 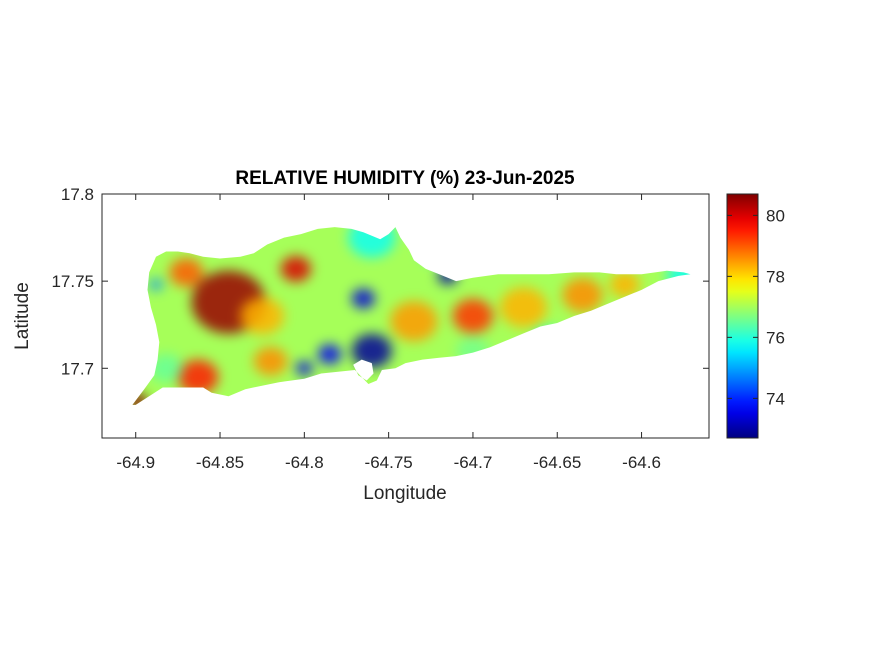 What do you see at coordinates (77, 368) in the screenshot?
I see `y-tick-label: 17.7` at bounding box center [77, 368].